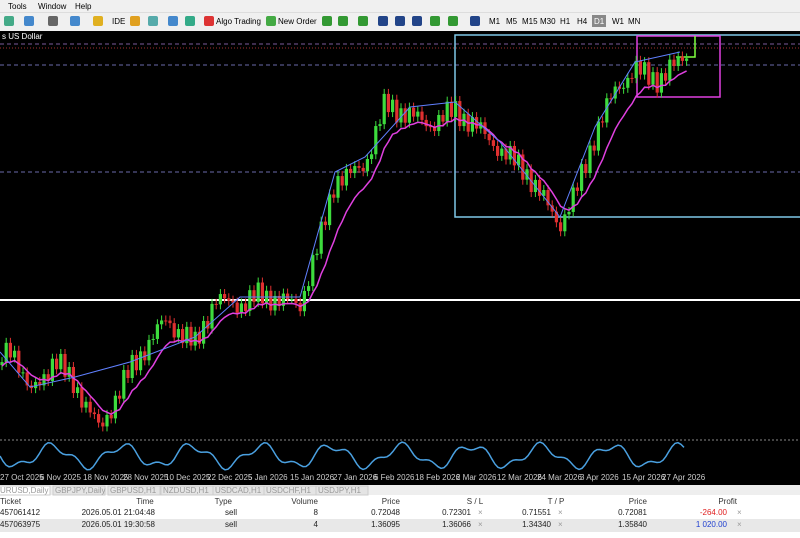 This screenshot has width=800, height=538. What do you see at coordinates (495, 21) in the screenshot?
I see `timeframe-button: M1` at bounding box center [495, 21].